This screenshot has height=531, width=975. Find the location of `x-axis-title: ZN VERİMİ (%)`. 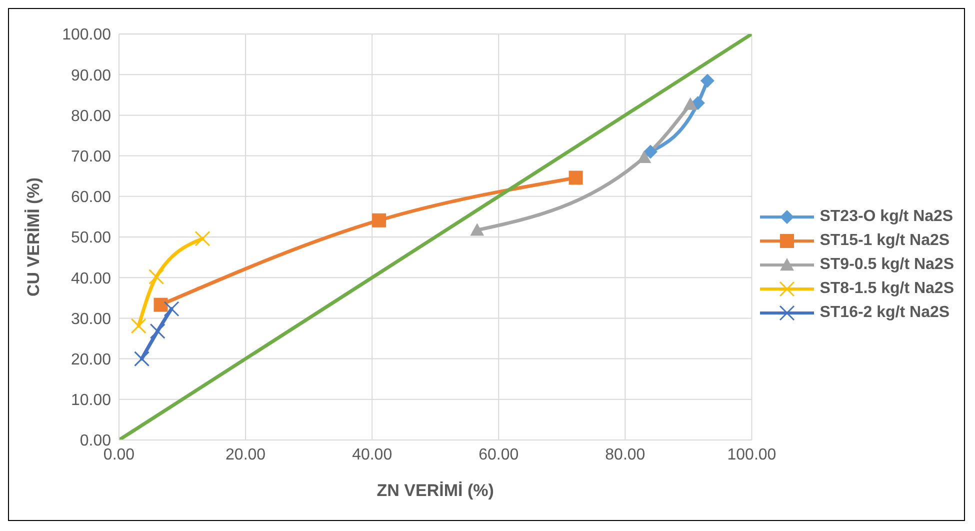

x-axis-title: ZN VERİMİ (%) is located at coordinates (435, 490).